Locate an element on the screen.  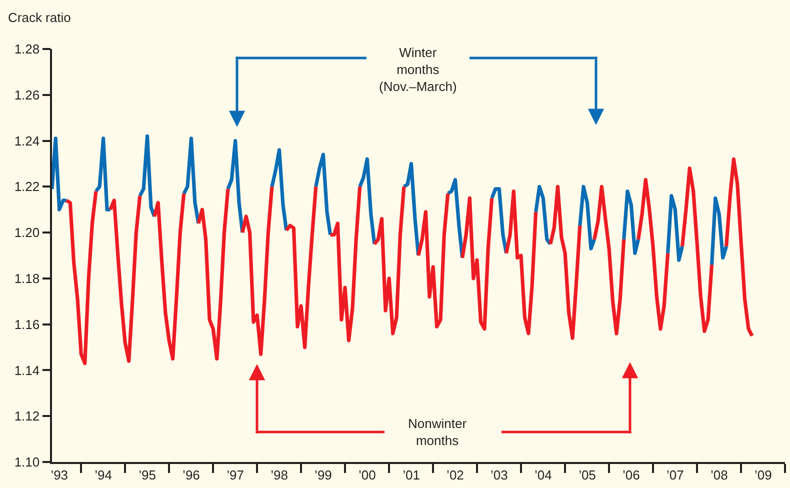
y-tick-label: 1.22 is located at coordinates (27, 186).